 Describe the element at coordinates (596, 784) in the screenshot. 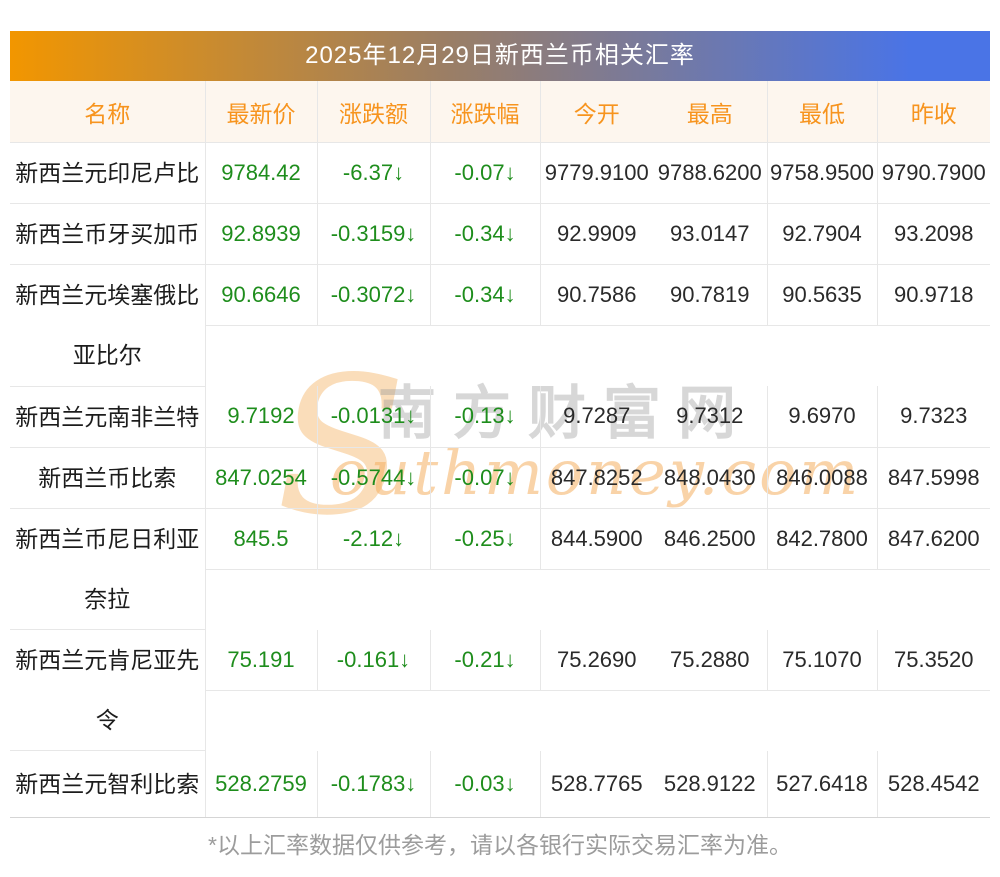

I see `open-cell: 528.7765` at that location.